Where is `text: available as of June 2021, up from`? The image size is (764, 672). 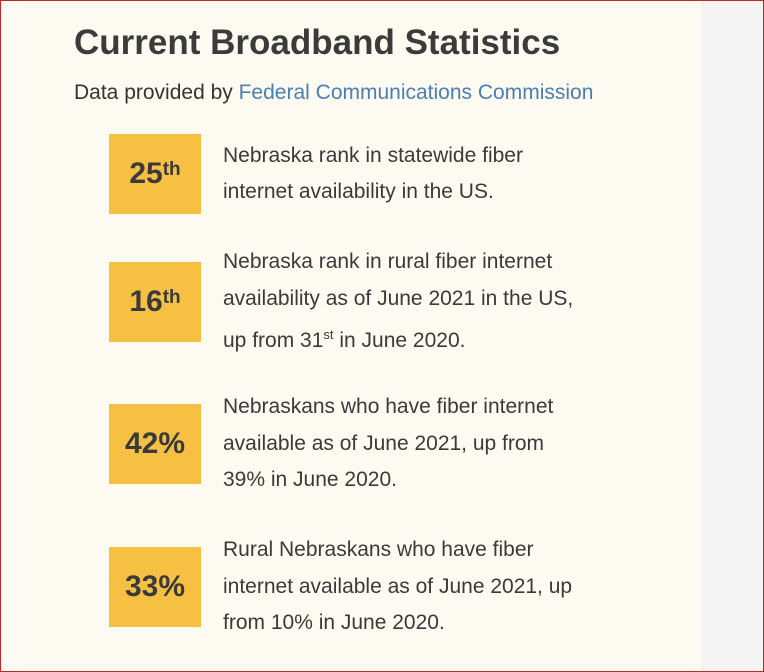
text: available as of June 2021, up from is located at coordinates (384, 443).